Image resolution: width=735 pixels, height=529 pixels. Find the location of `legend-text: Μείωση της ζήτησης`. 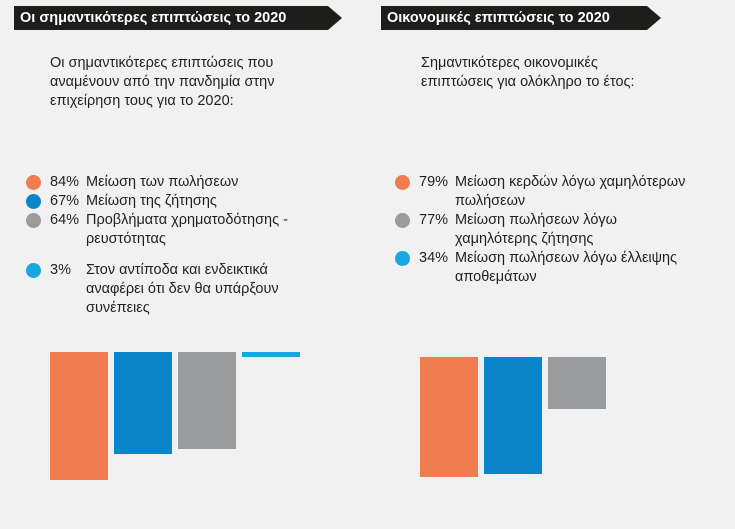

legend-text: Μείωση της ζήτησης is located at coordinates (151, 201).